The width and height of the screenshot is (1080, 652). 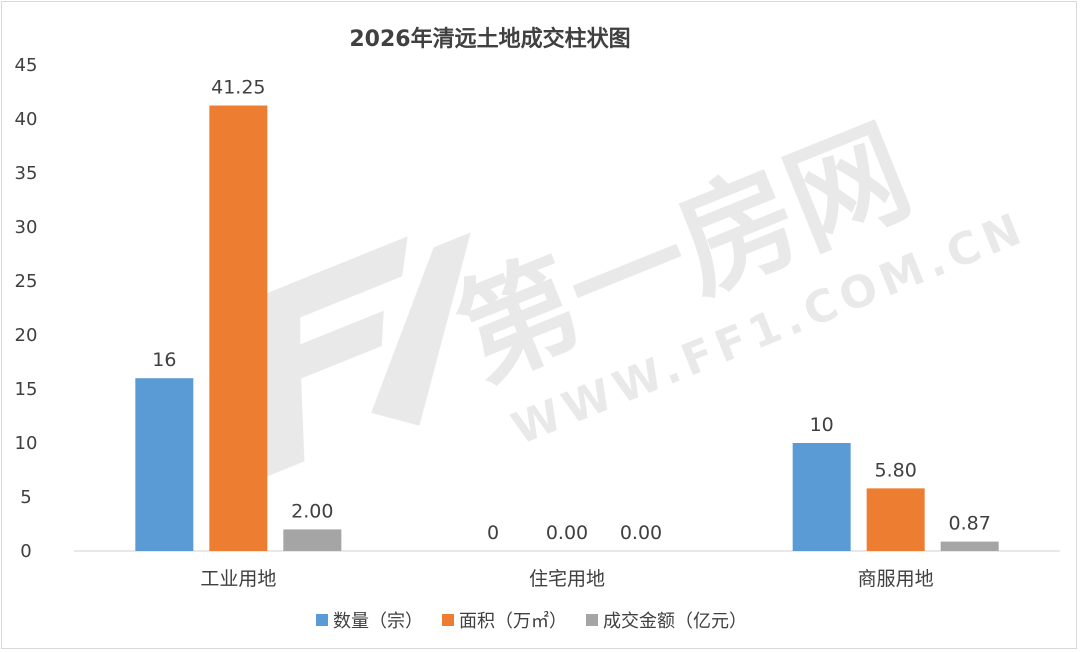 I want to click on legend-label: 成交金额（亿元）, so click(x=675, y=621).